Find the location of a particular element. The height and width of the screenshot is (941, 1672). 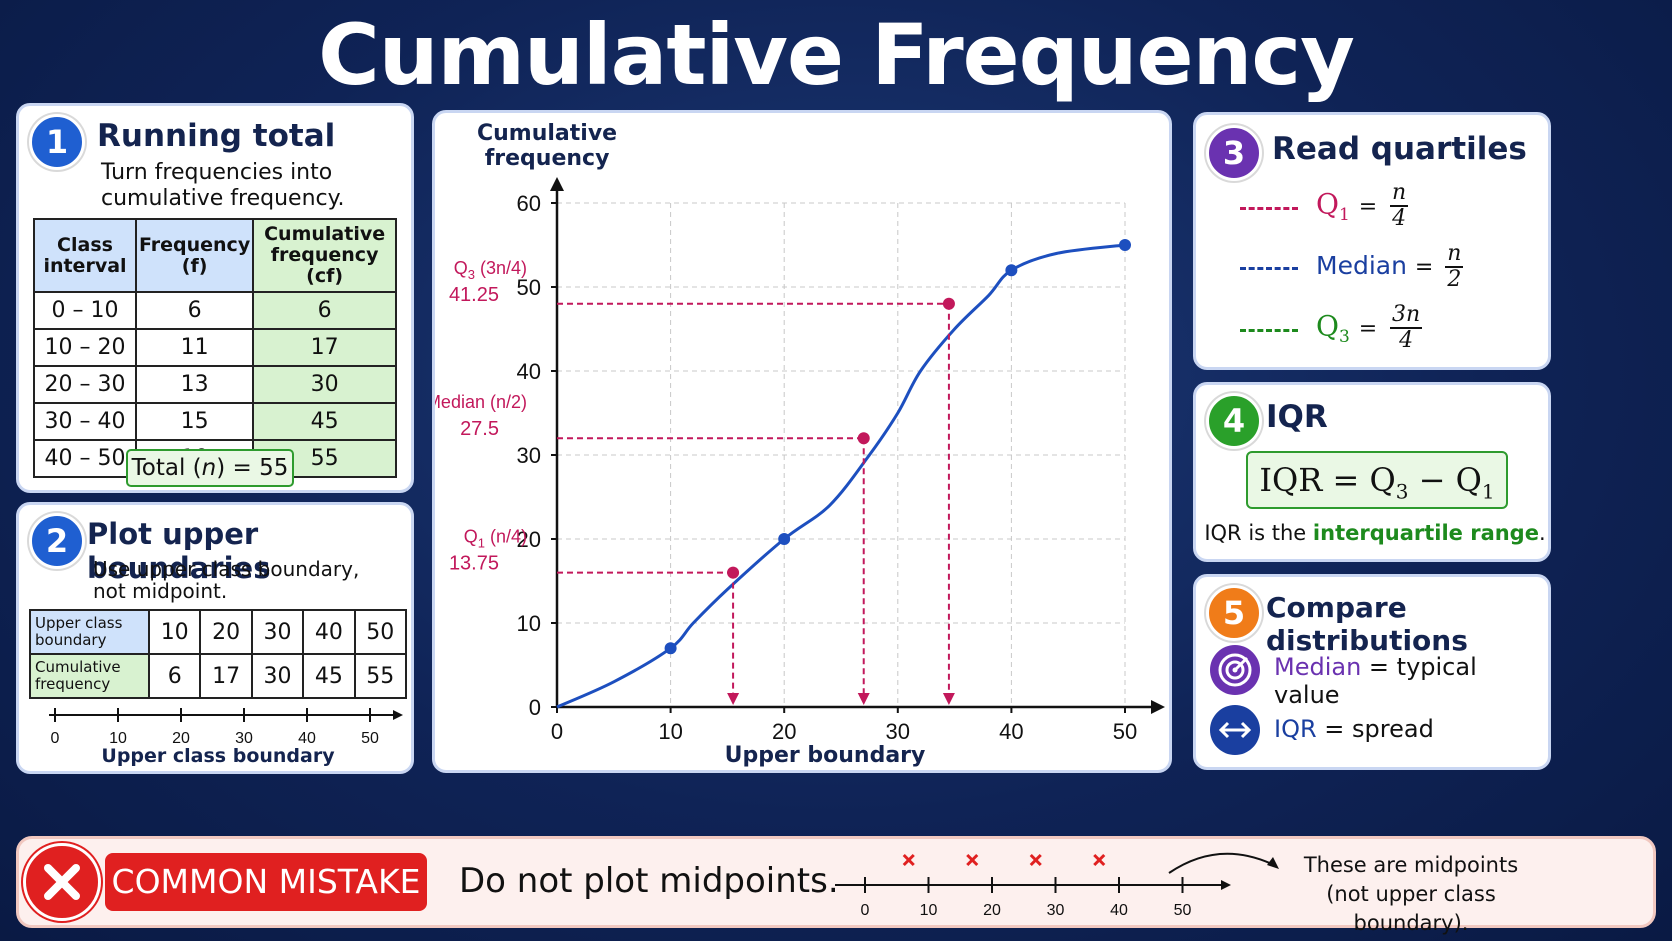

number-line-tick-label: 40 is located at coordinates (307, 738).